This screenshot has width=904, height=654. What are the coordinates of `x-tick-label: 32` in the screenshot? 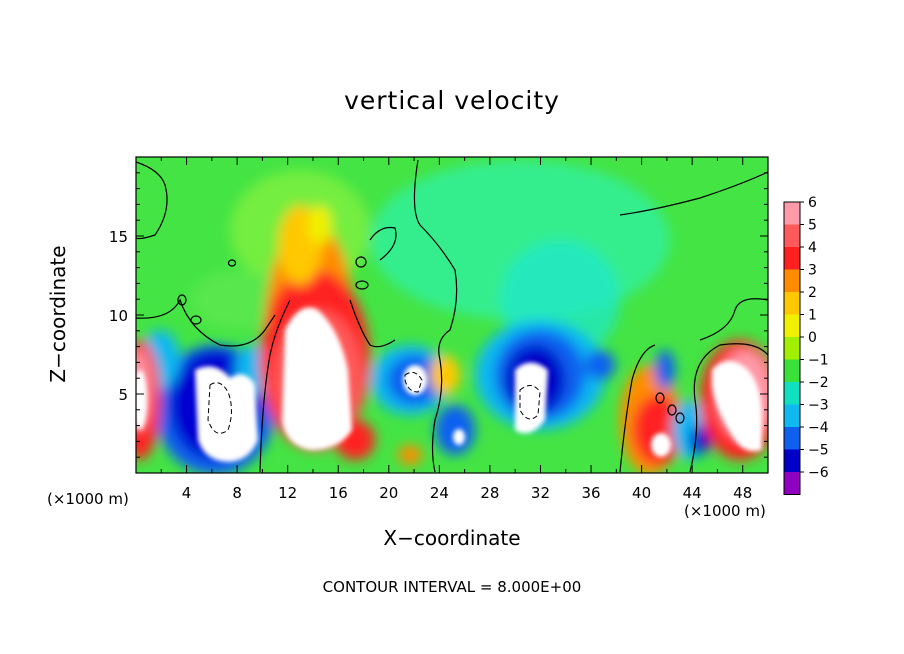 It's located at (540, 493).